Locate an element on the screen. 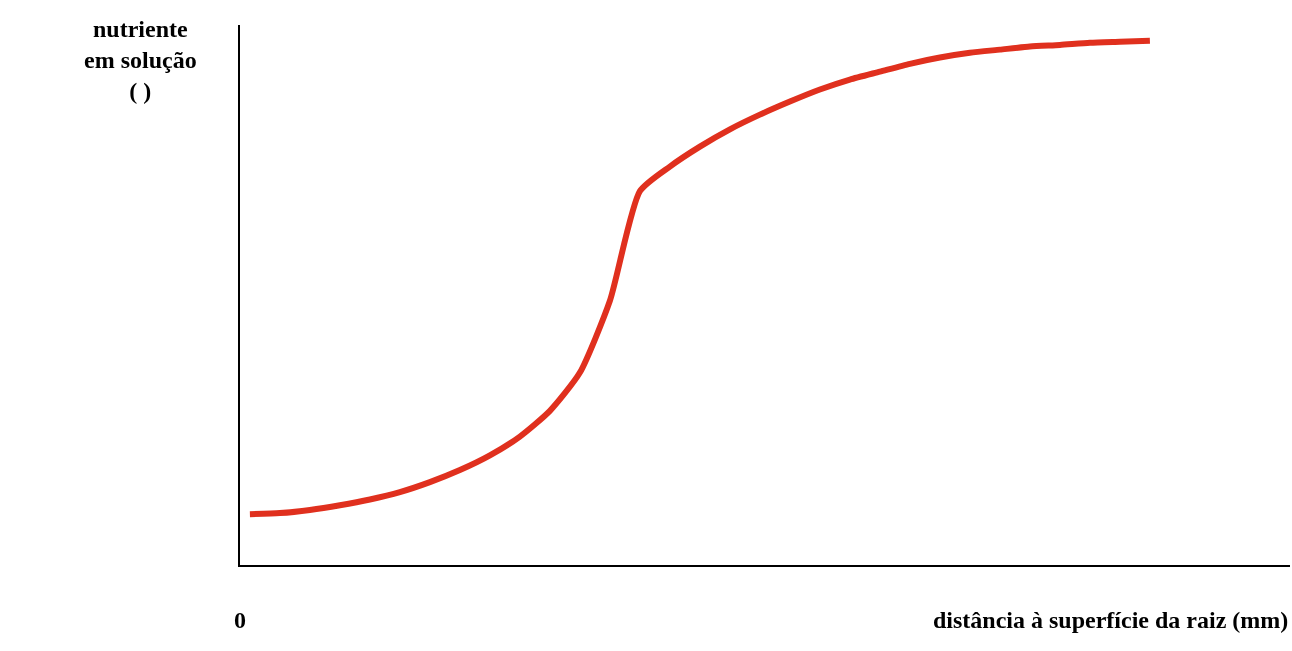 This screenshot has width=1292, height=651. y-axis-title: nutriente em solução ( ) is located at coordinates (140, 60).